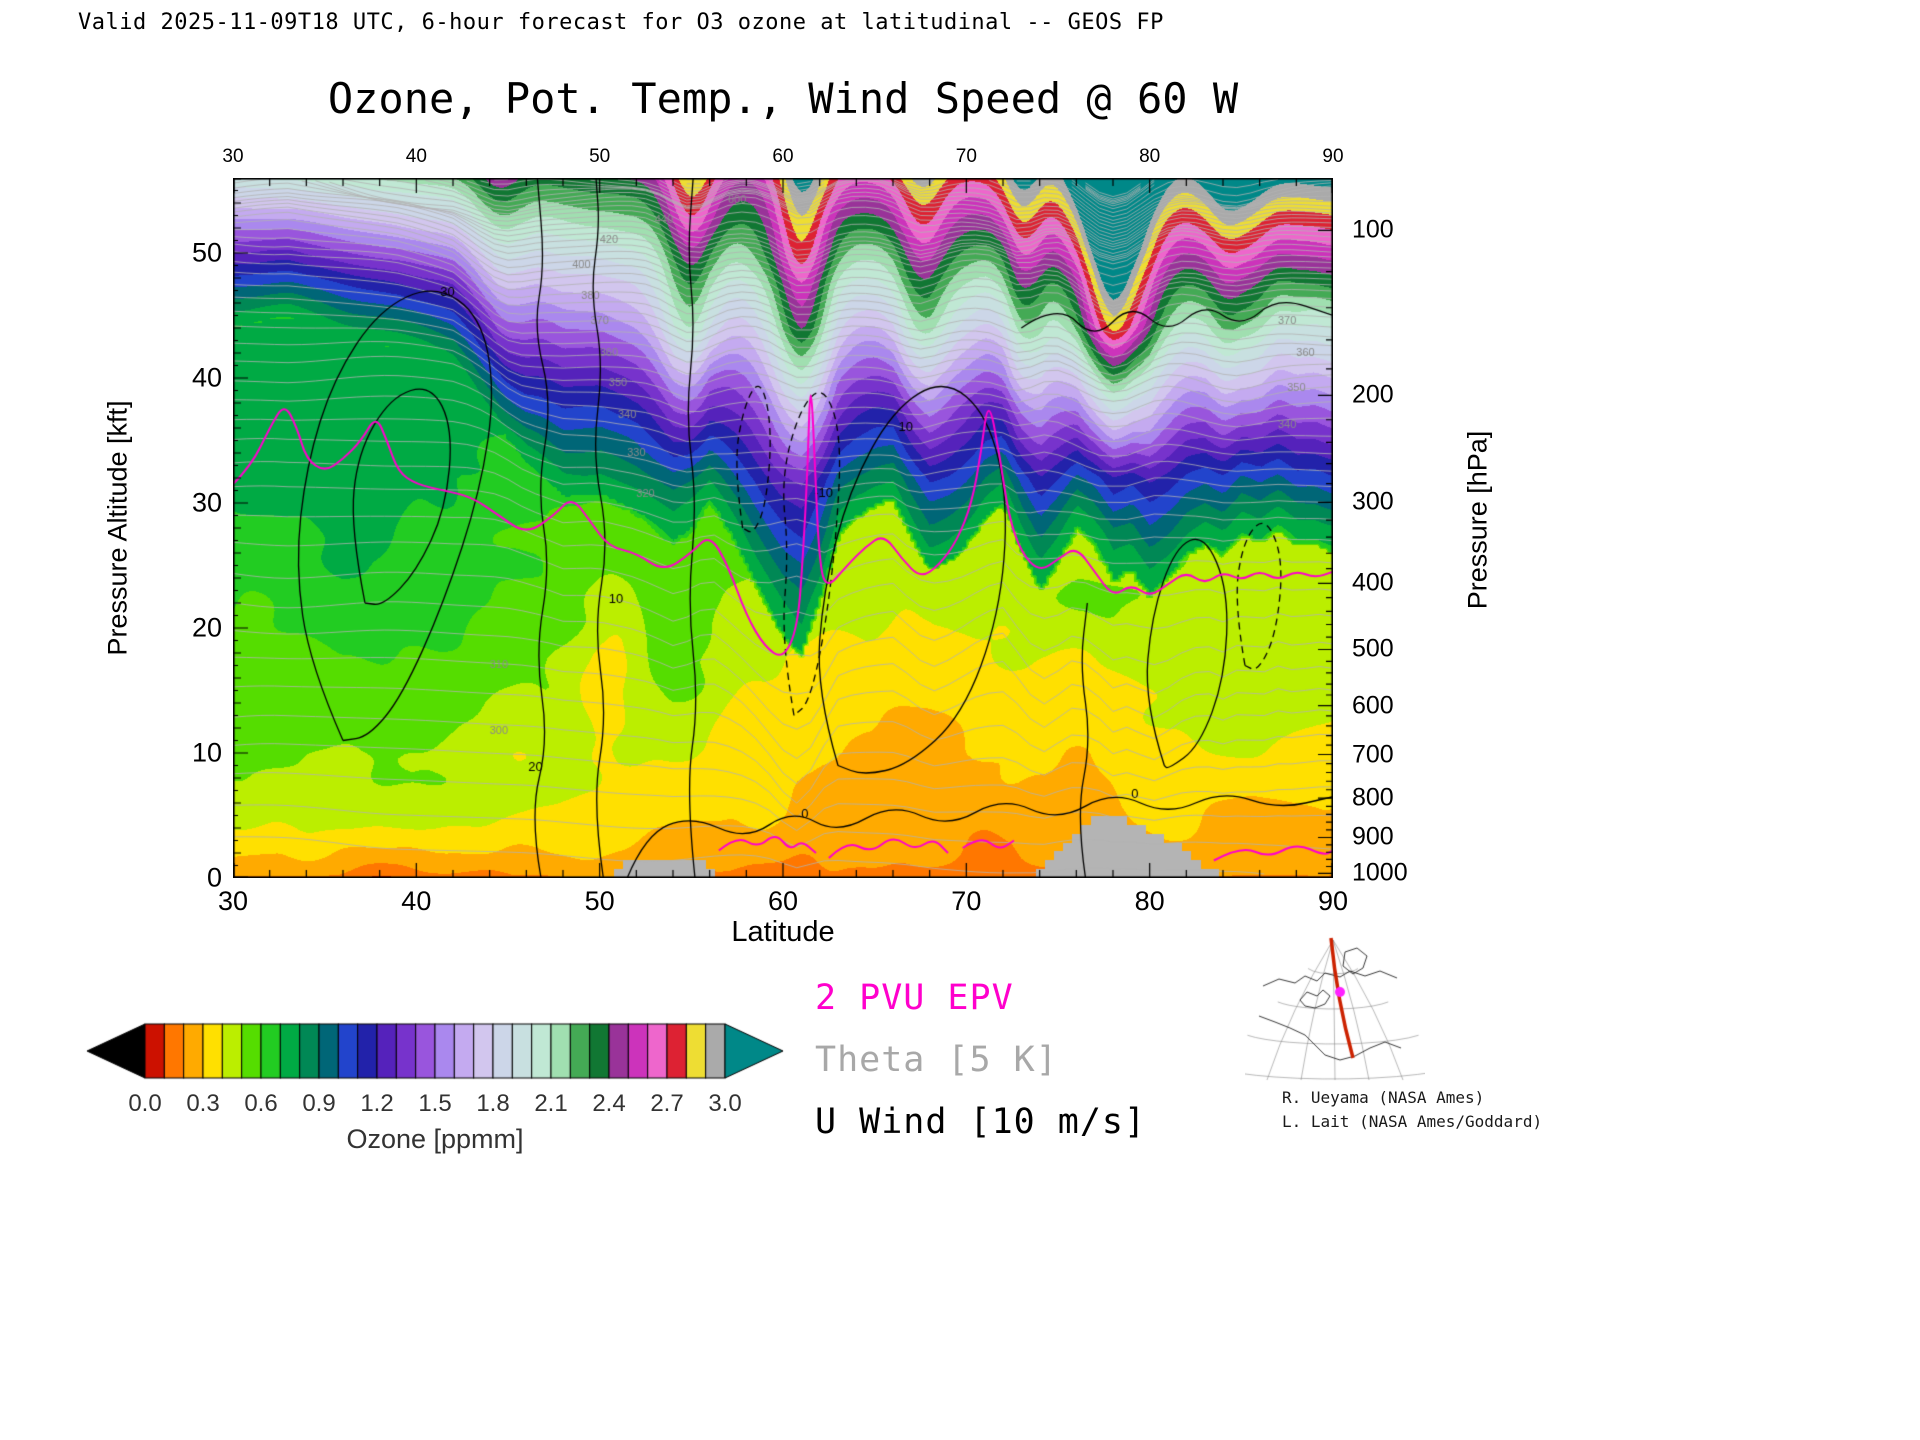 The height and width of the screenshot is (1440, 1920). Describe the element at coordinates (435, 1103) in the screenshot. I see `tick-label: 1.5` at that location.